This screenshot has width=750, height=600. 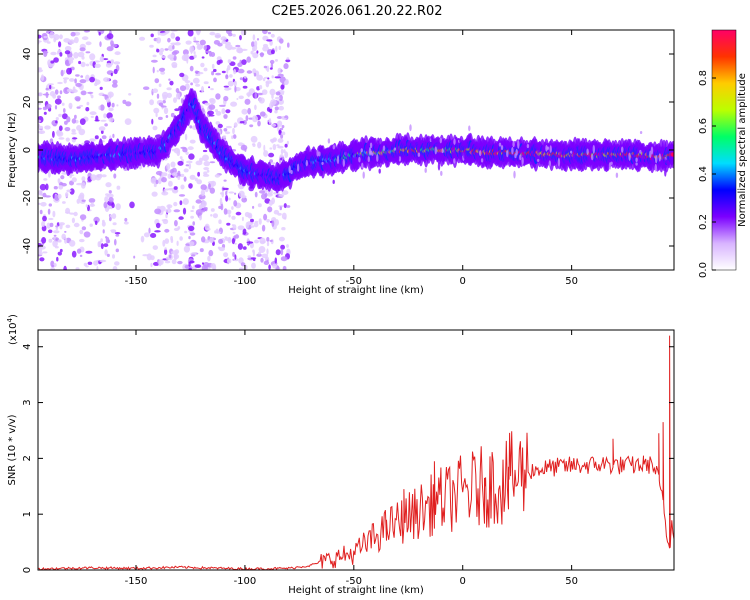 What do you see at coordinates (27, 150) in the screenshot?
I see `spectrogram-y-tick-label: 0` at bounding box center [27, 150].